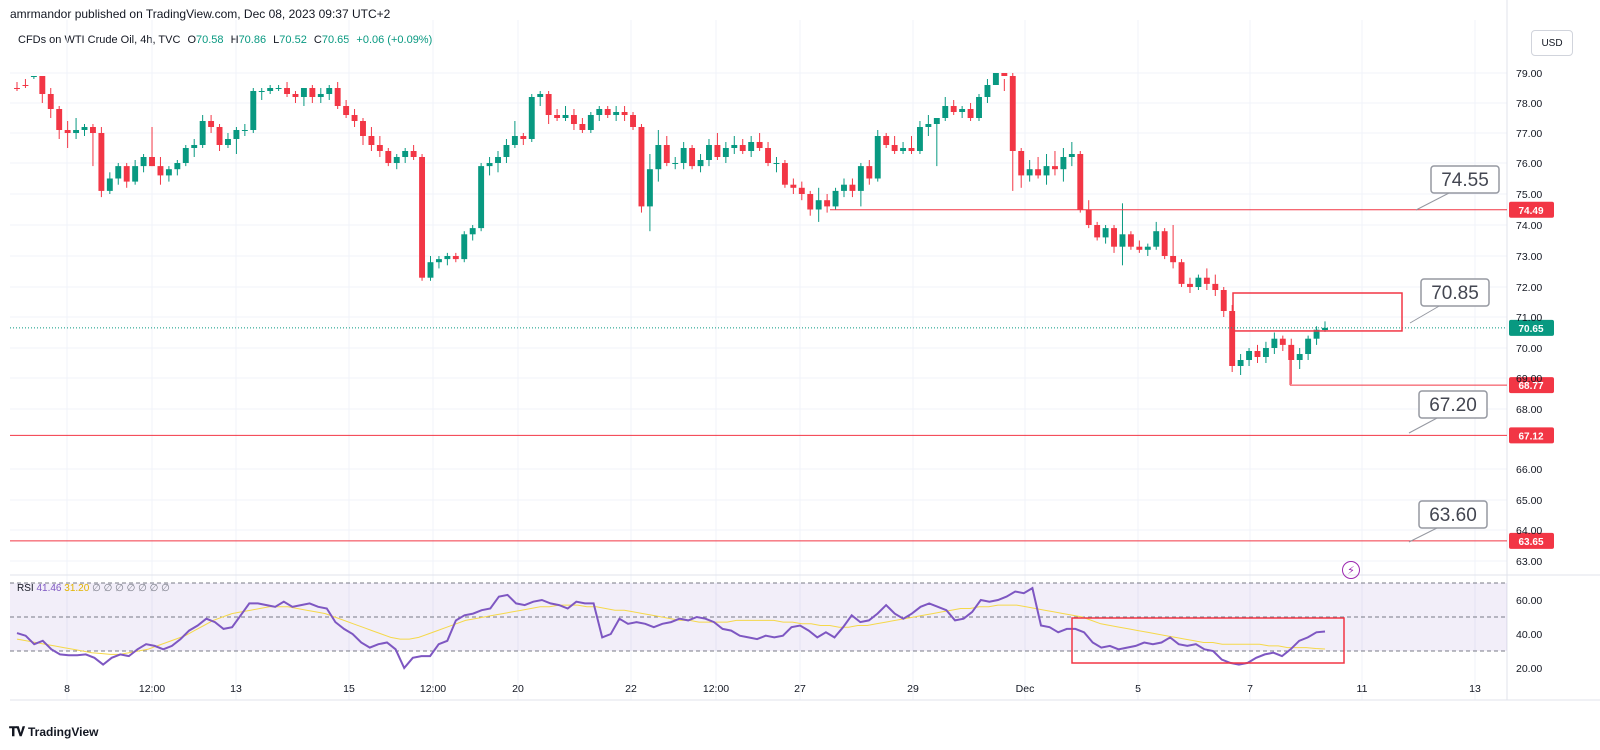  I want to click on callout-63-60: 63.60, so click(1453, 515).